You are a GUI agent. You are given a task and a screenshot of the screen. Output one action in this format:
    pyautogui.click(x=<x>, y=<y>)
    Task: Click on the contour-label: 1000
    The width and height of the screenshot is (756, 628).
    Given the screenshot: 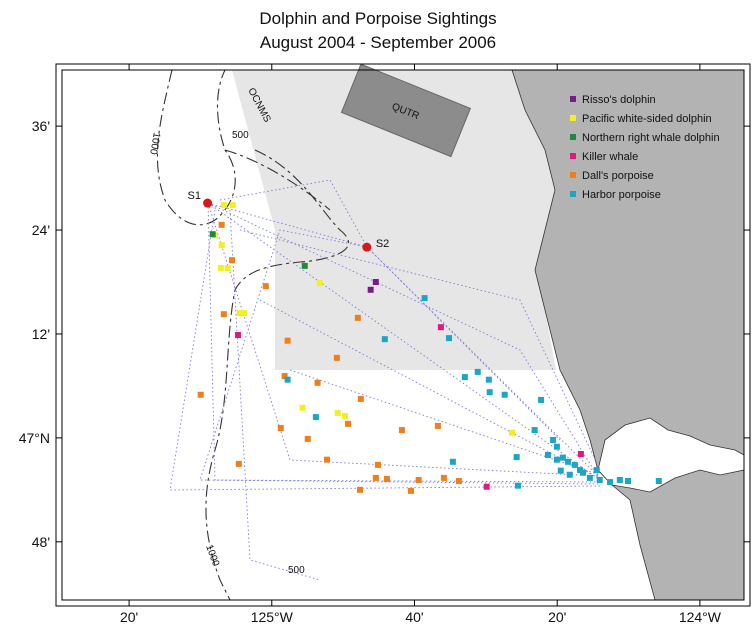 What is the action you would take?
    pyautogui.click(x=154, y=143)
    